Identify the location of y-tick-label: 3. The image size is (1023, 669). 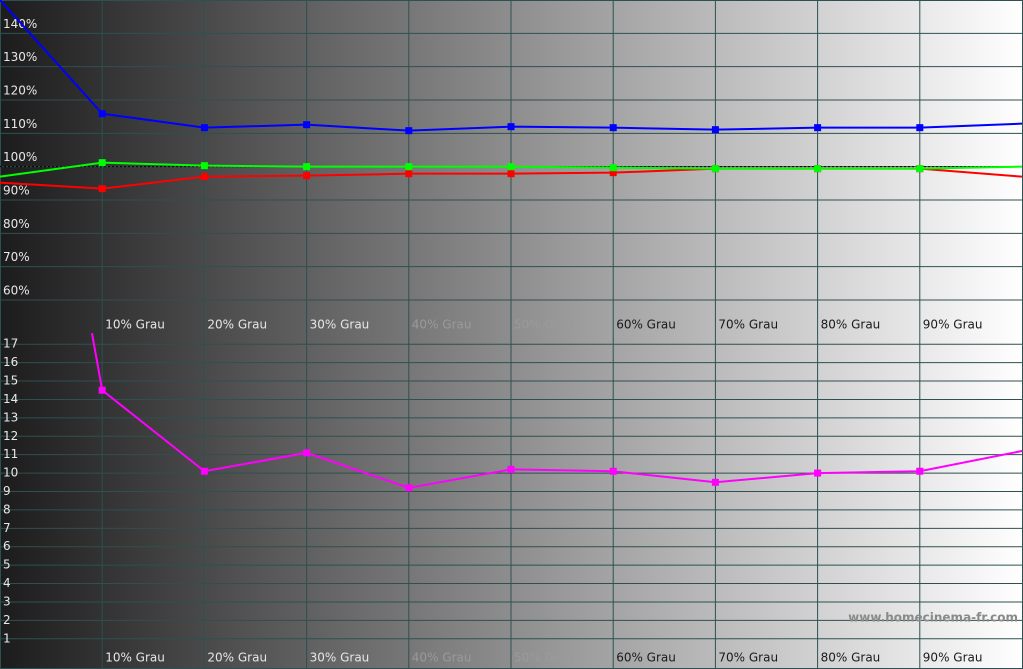
(7, 601).